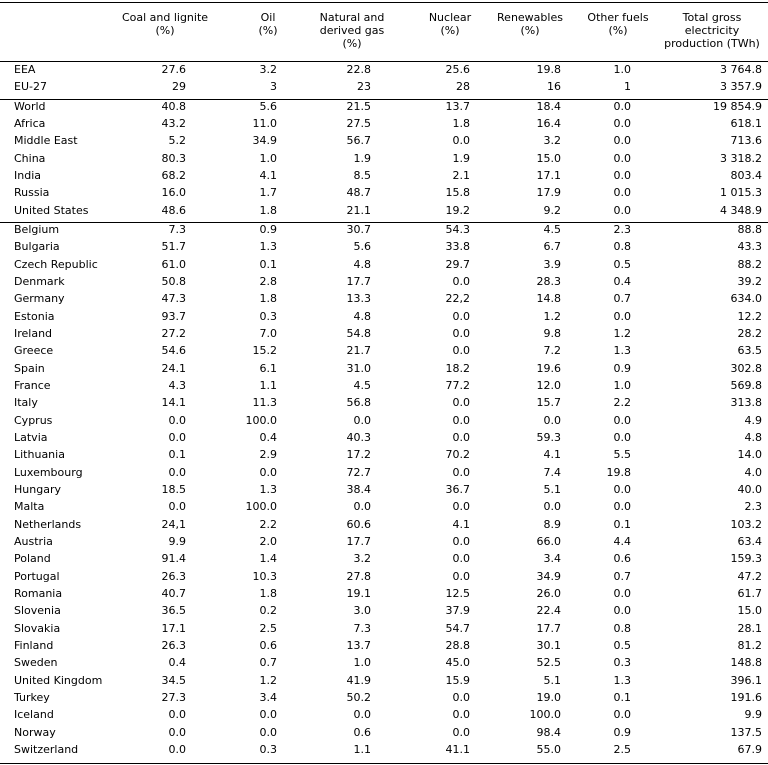 This screenshot has height=765, width=768. Describe the element at coordinates (268, 175) in the screenshot. I see `cell-value: 4.1` at that location.